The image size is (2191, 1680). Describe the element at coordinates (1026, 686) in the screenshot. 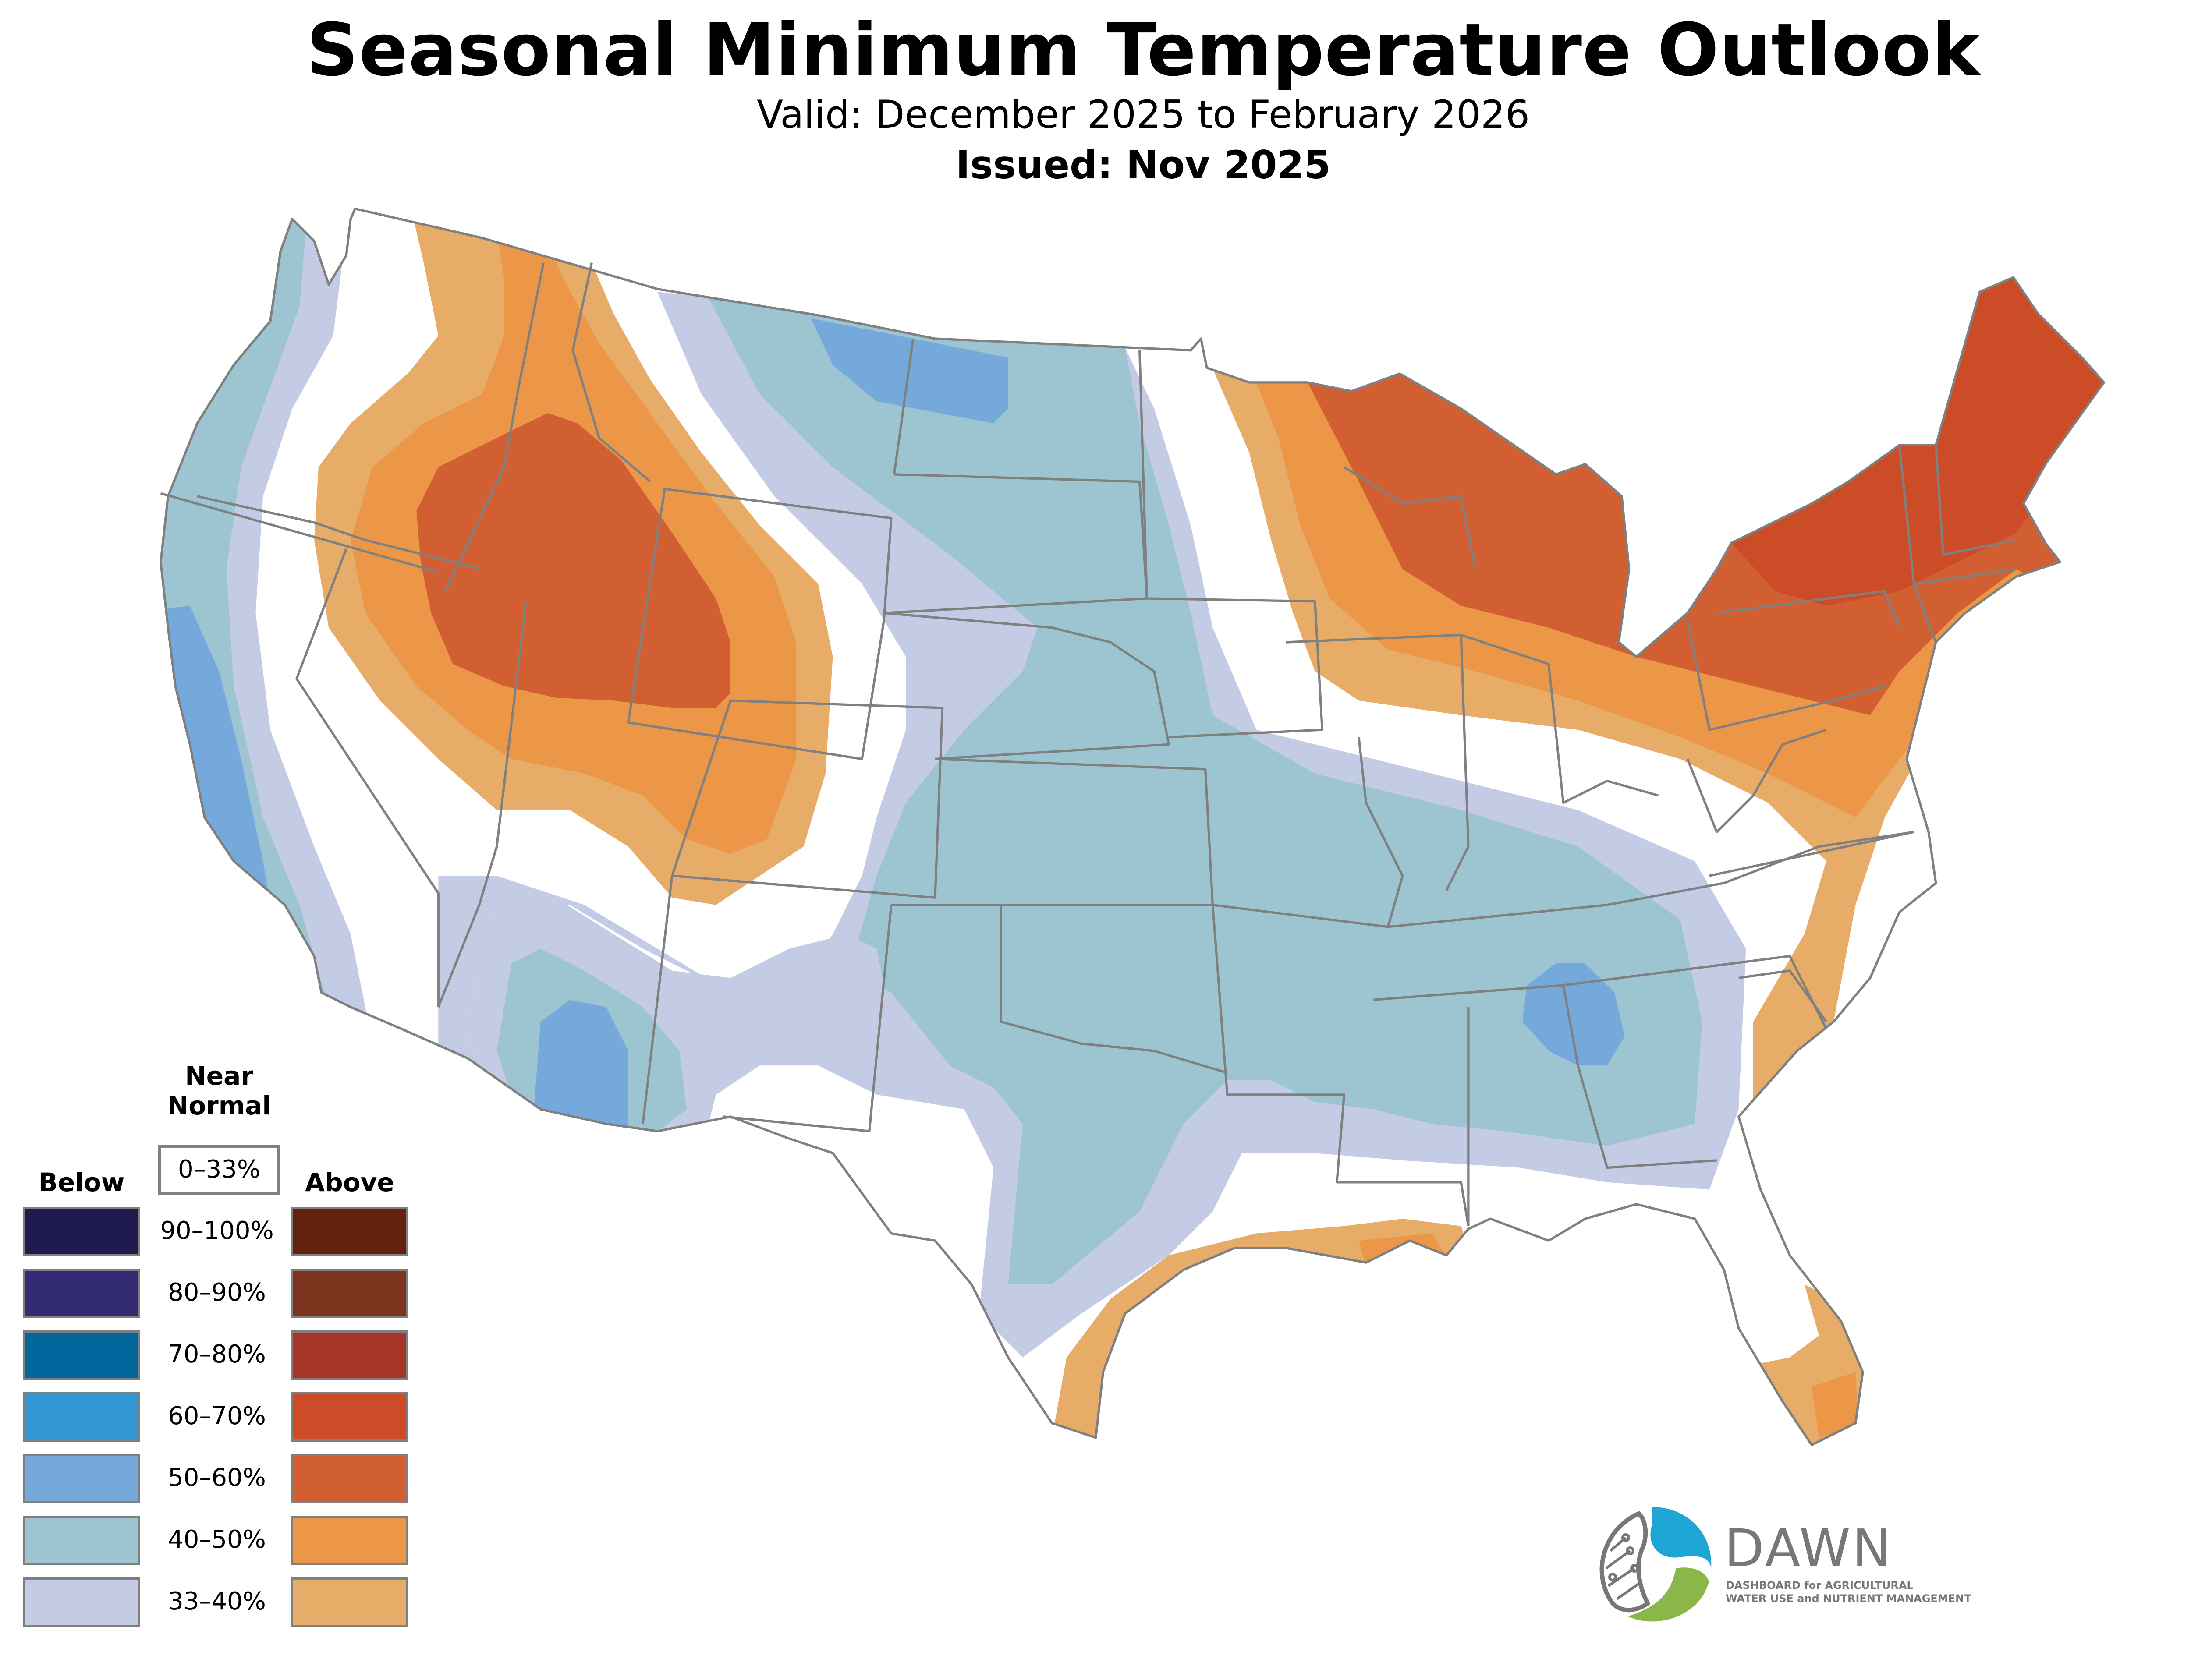

I see `border-ne-ks` at that location.